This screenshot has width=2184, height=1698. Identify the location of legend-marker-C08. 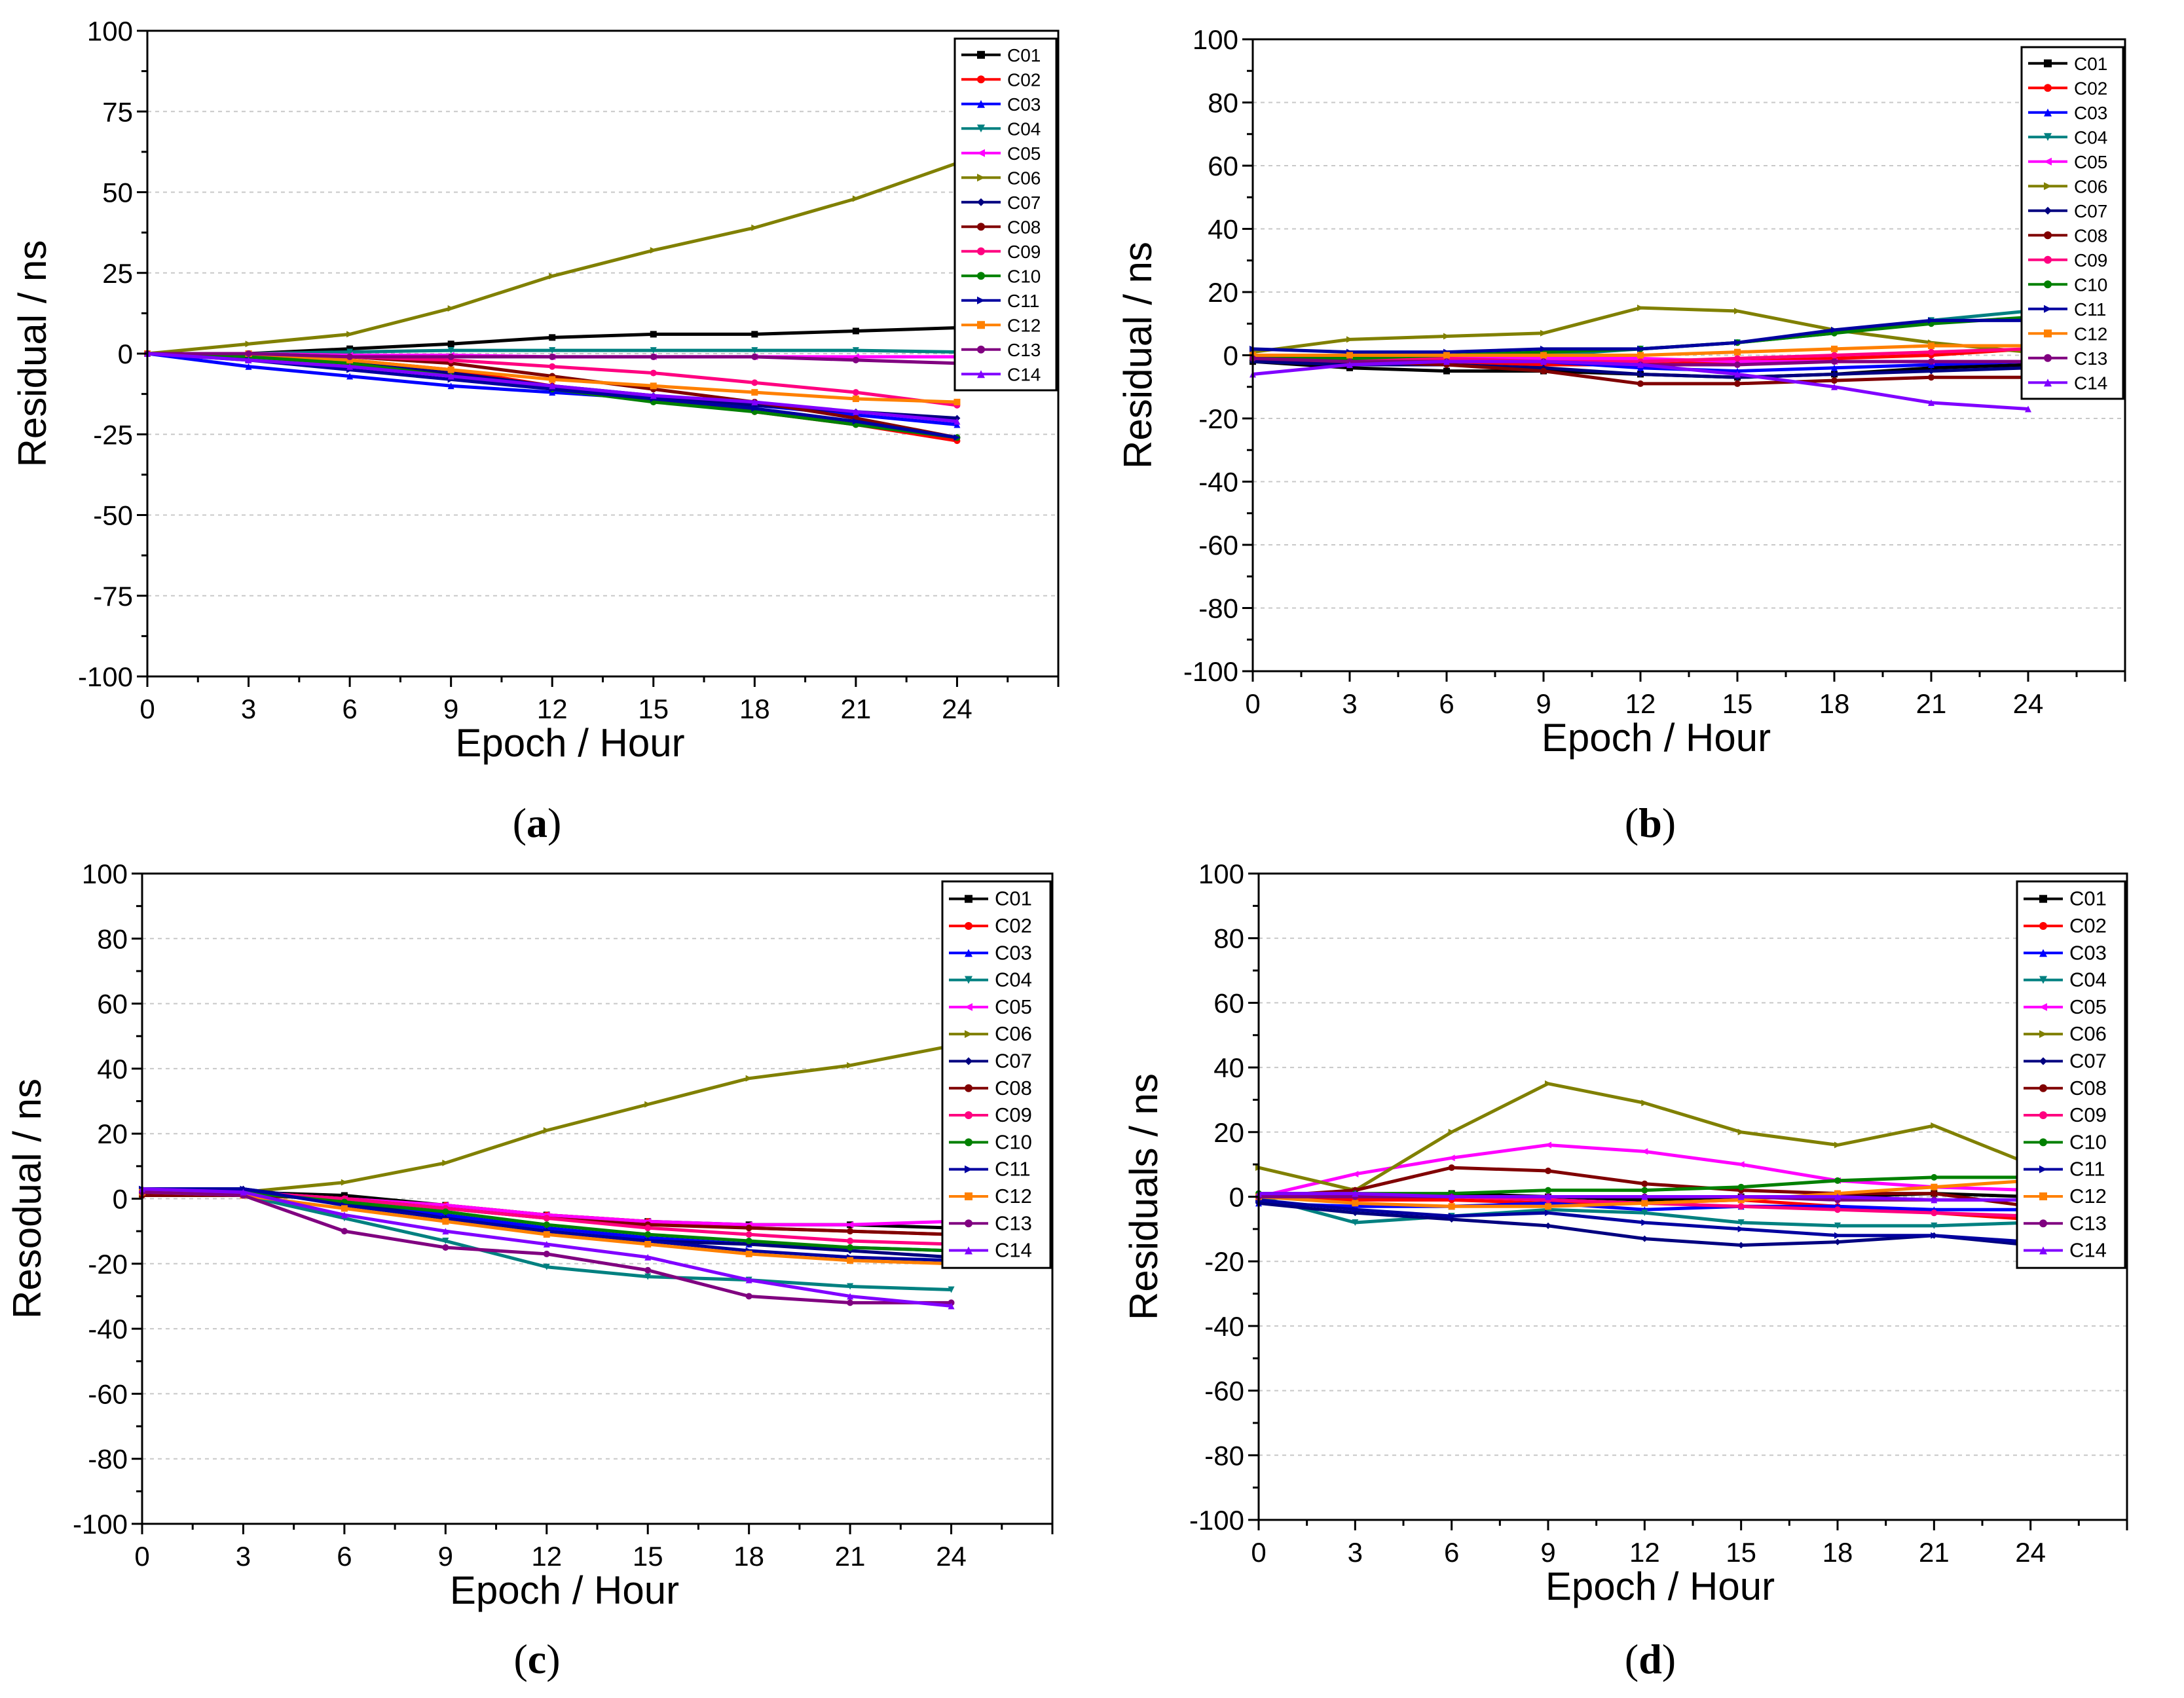
(2043, 1088).